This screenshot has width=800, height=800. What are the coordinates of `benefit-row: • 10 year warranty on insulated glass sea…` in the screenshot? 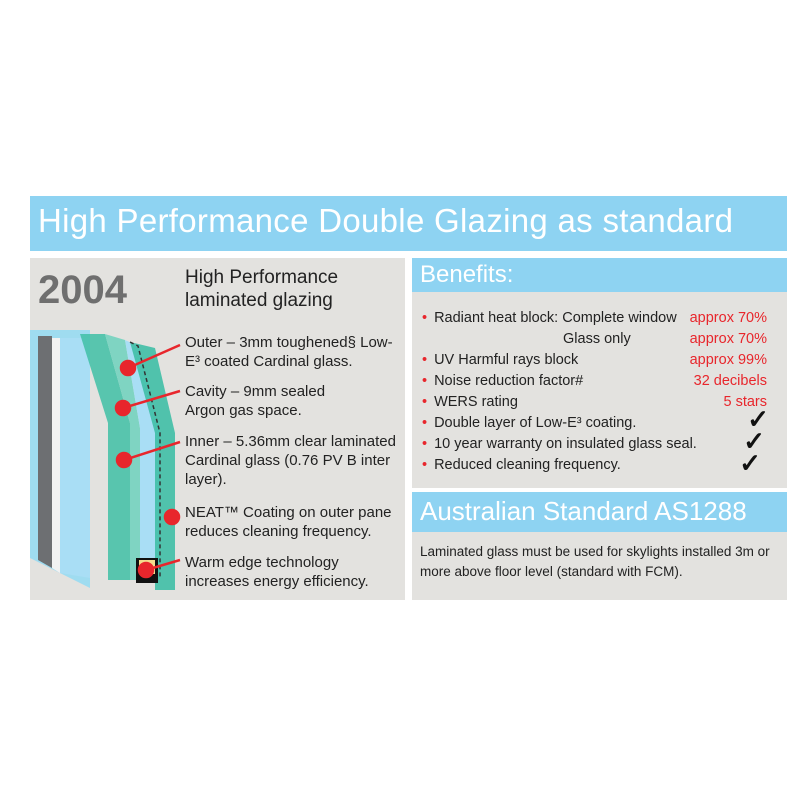 It's located at (594, 446).